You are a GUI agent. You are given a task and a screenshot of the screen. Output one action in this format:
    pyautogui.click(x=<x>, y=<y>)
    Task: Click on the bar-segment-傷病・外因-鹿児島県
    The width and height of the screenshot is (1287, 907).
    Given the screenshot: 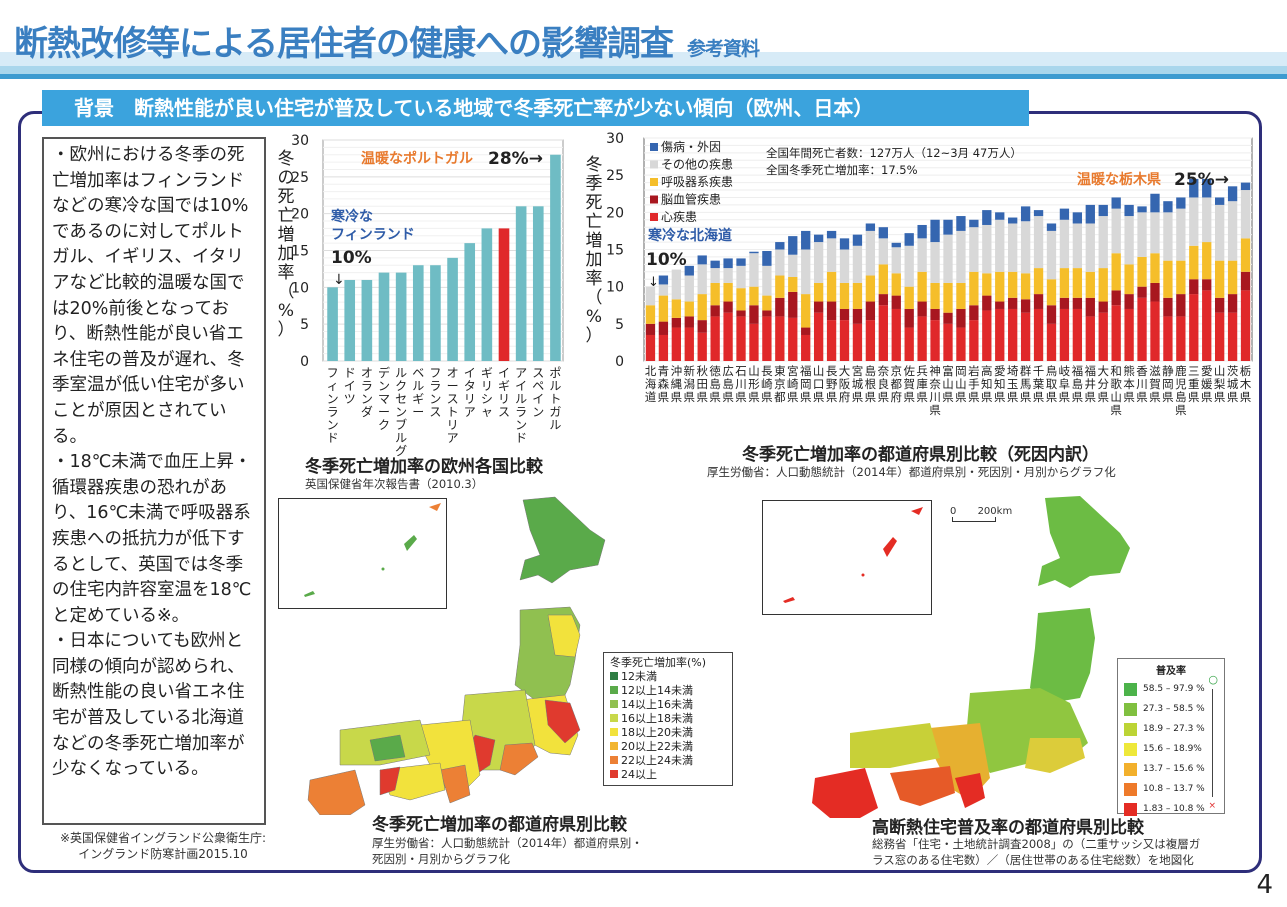 What is the action you would take?
    pyautogui.click(x=1181, y=203)
    